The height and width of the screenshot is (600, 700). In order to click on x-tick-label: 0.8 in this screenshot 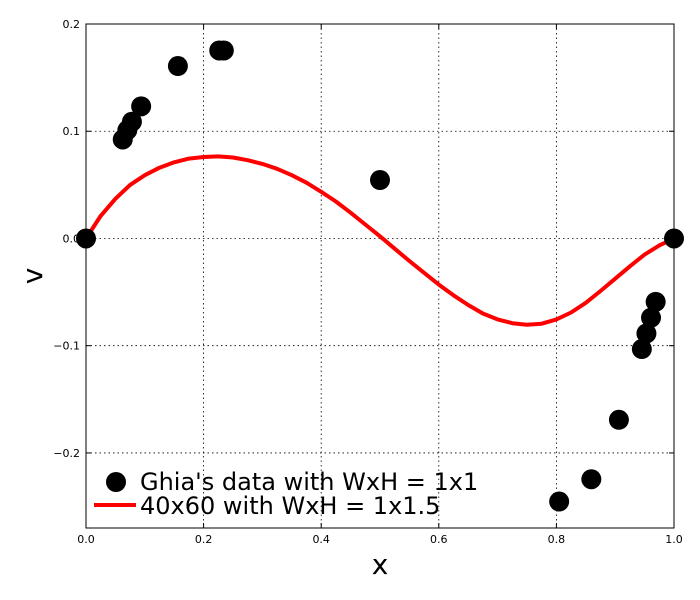, I will do `click(557, 539)`.